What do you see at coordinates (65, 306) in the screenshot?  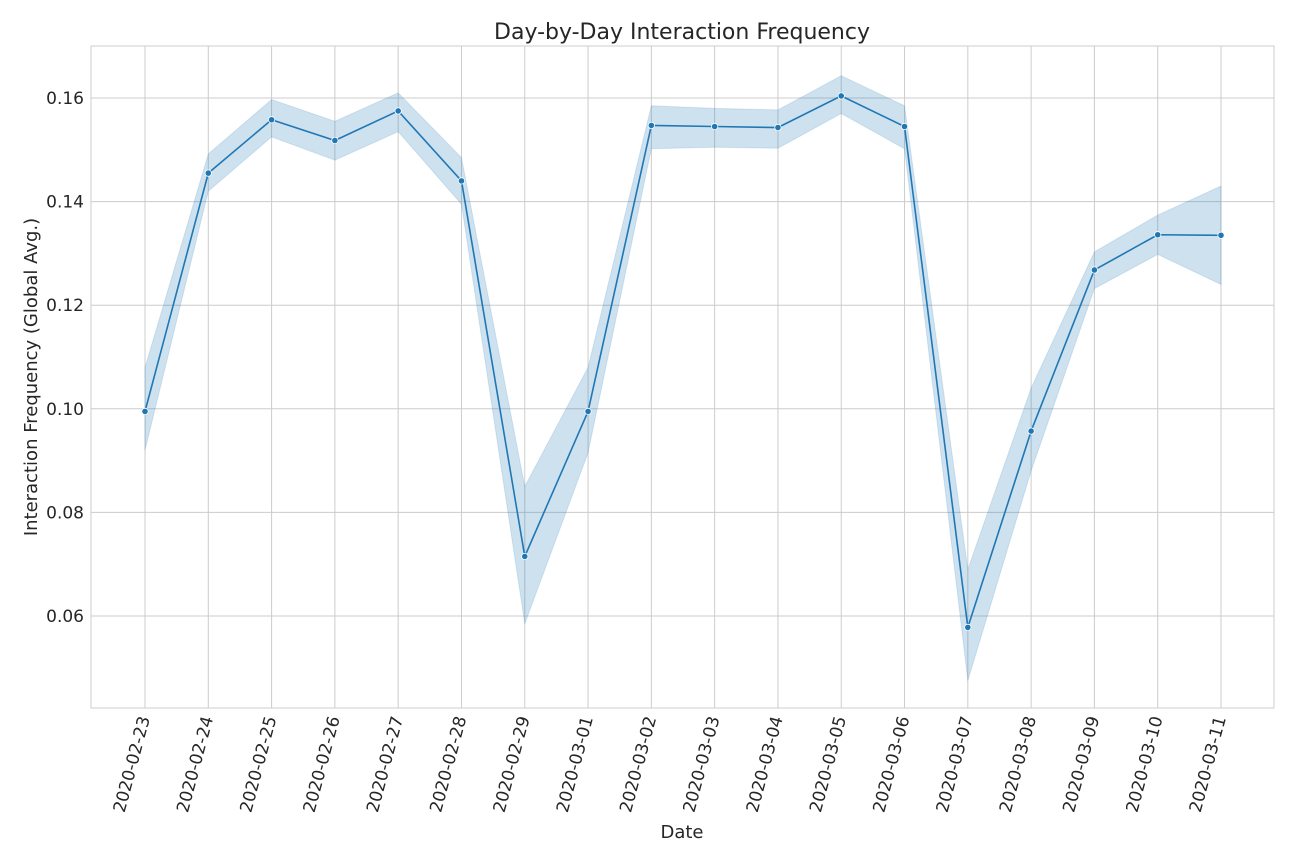 I see `y-tick-label: 0.12` at bounding box center [65, 306].